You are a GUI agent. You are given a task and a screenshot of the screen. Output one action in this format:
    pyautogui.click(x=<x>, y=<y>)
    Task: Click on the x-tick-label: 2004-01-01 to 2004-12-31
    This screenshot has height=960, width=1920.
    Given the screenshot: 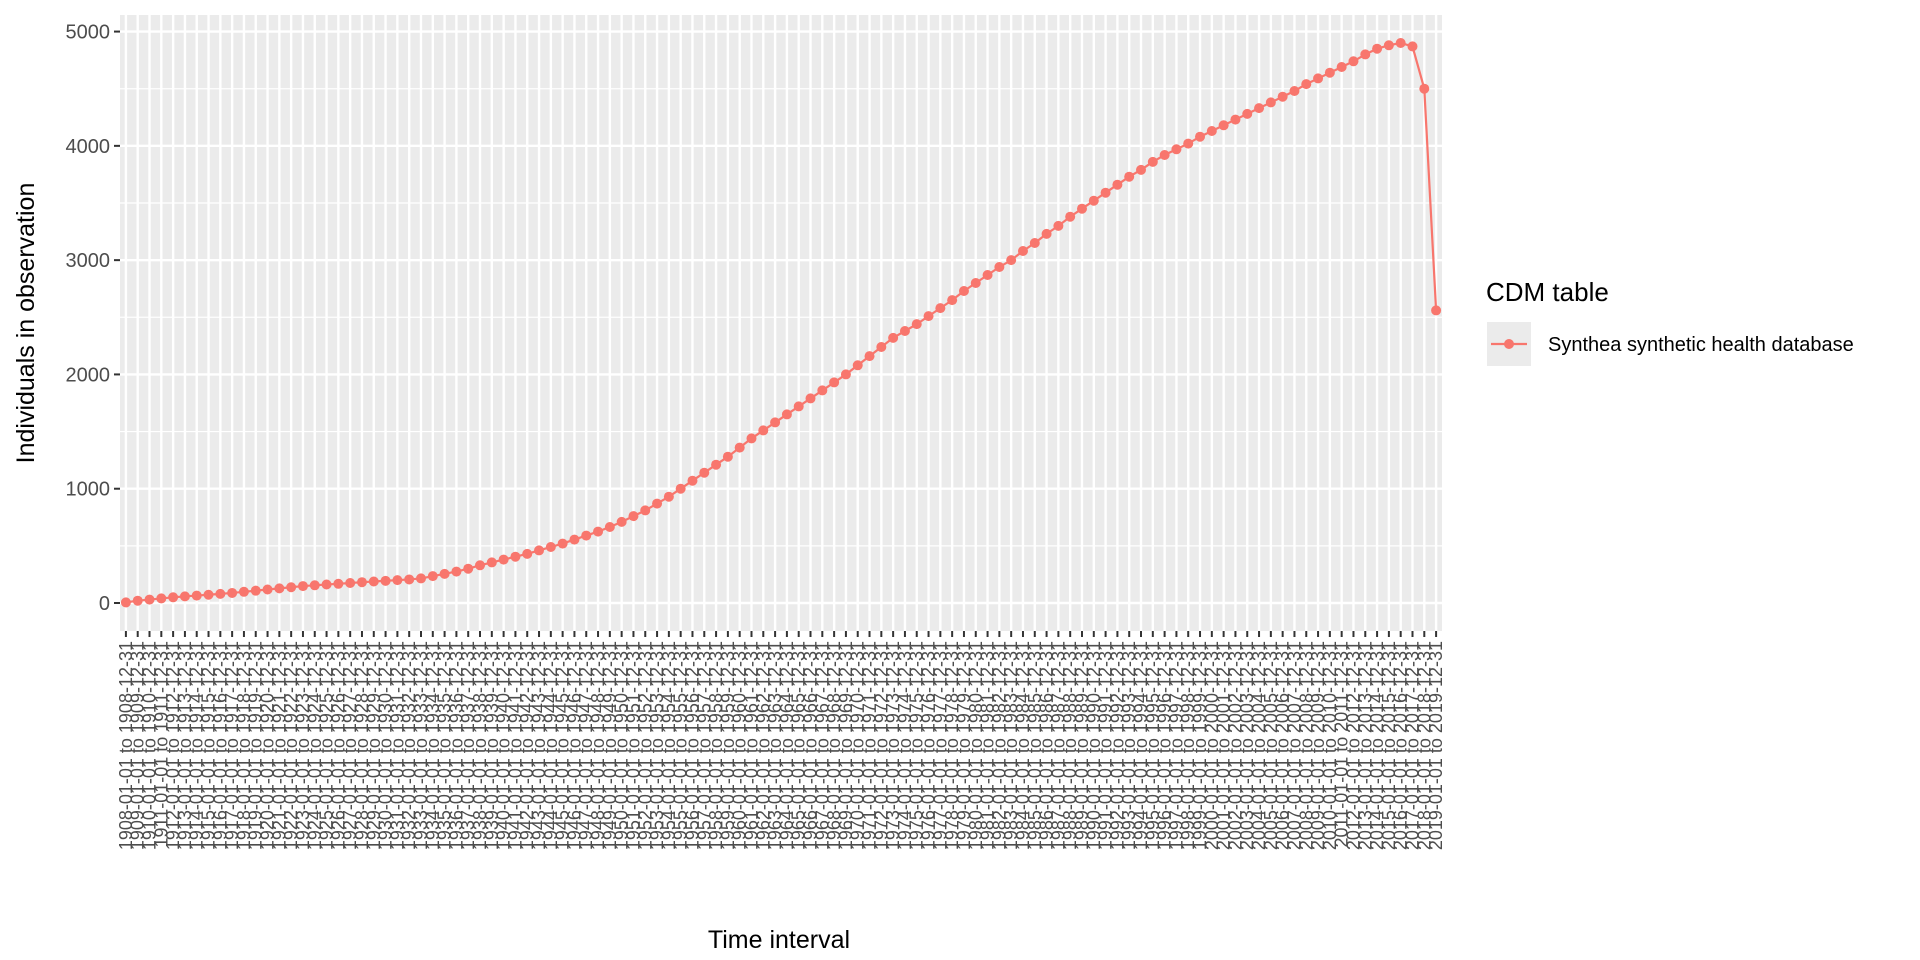 What is the action you would take?
    pyautogui.click(x=1259, y=745)
    